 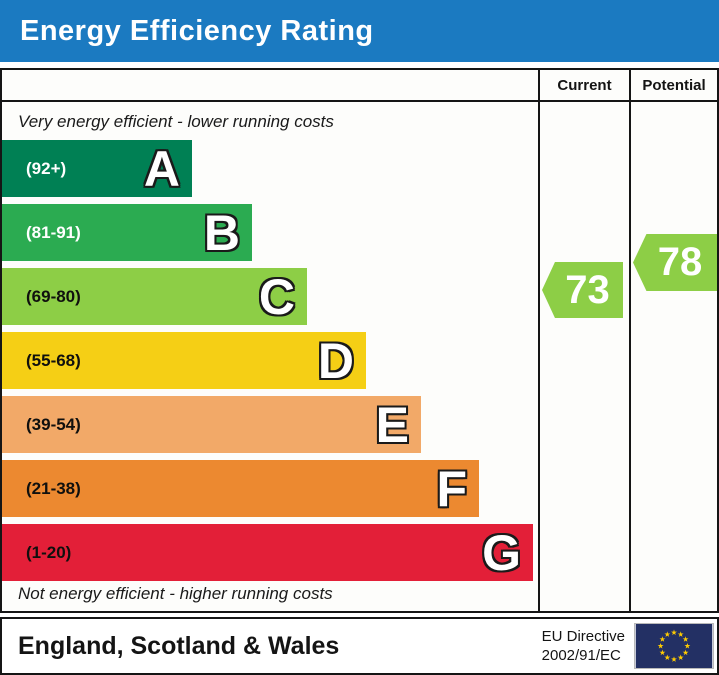 I want to click on potential-column: 78, so click(x=673, y=356).